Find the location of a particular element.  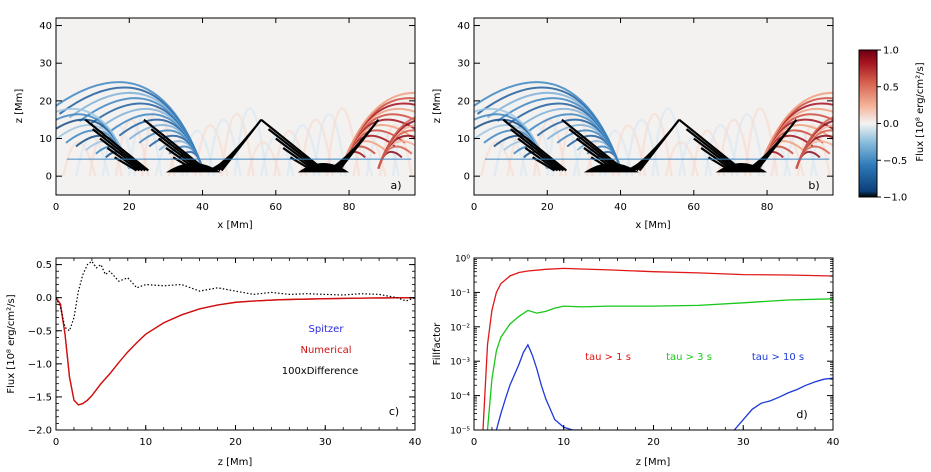

panel-c-ylabel: Flux [10⁸ erg/cm²/s] is located at coordinates (11, 343).